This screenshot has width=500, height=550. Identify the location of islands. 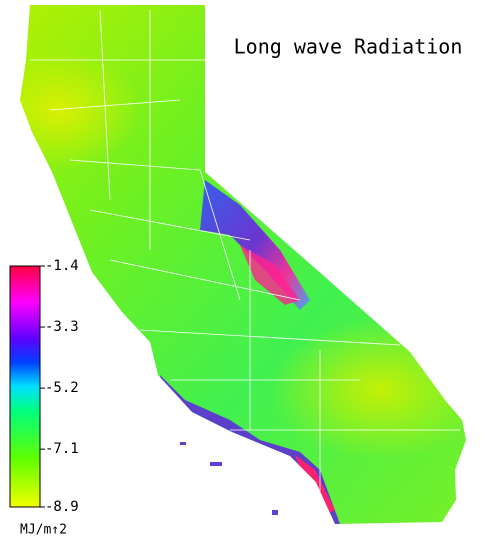
(229, 478).